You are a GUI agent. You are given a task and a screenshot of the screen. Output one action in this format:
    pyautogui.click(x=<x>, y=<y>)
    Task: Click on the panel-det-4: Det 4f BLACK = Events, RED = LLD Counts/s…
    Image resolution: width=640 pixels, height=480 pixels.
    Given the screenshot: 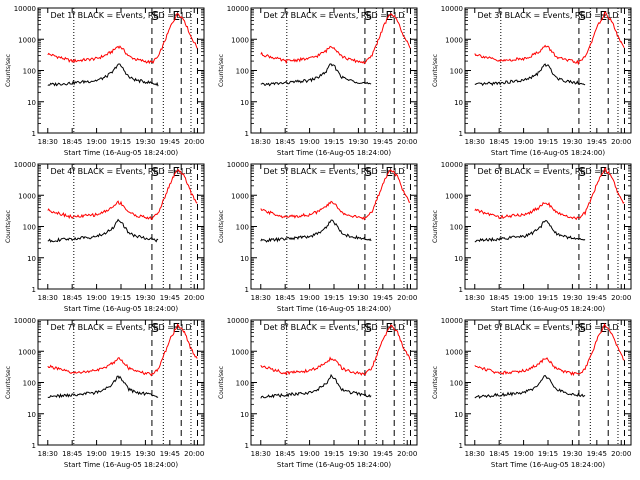 What is the action you would take?
    pyautogui.click(x=105, y=237)
    